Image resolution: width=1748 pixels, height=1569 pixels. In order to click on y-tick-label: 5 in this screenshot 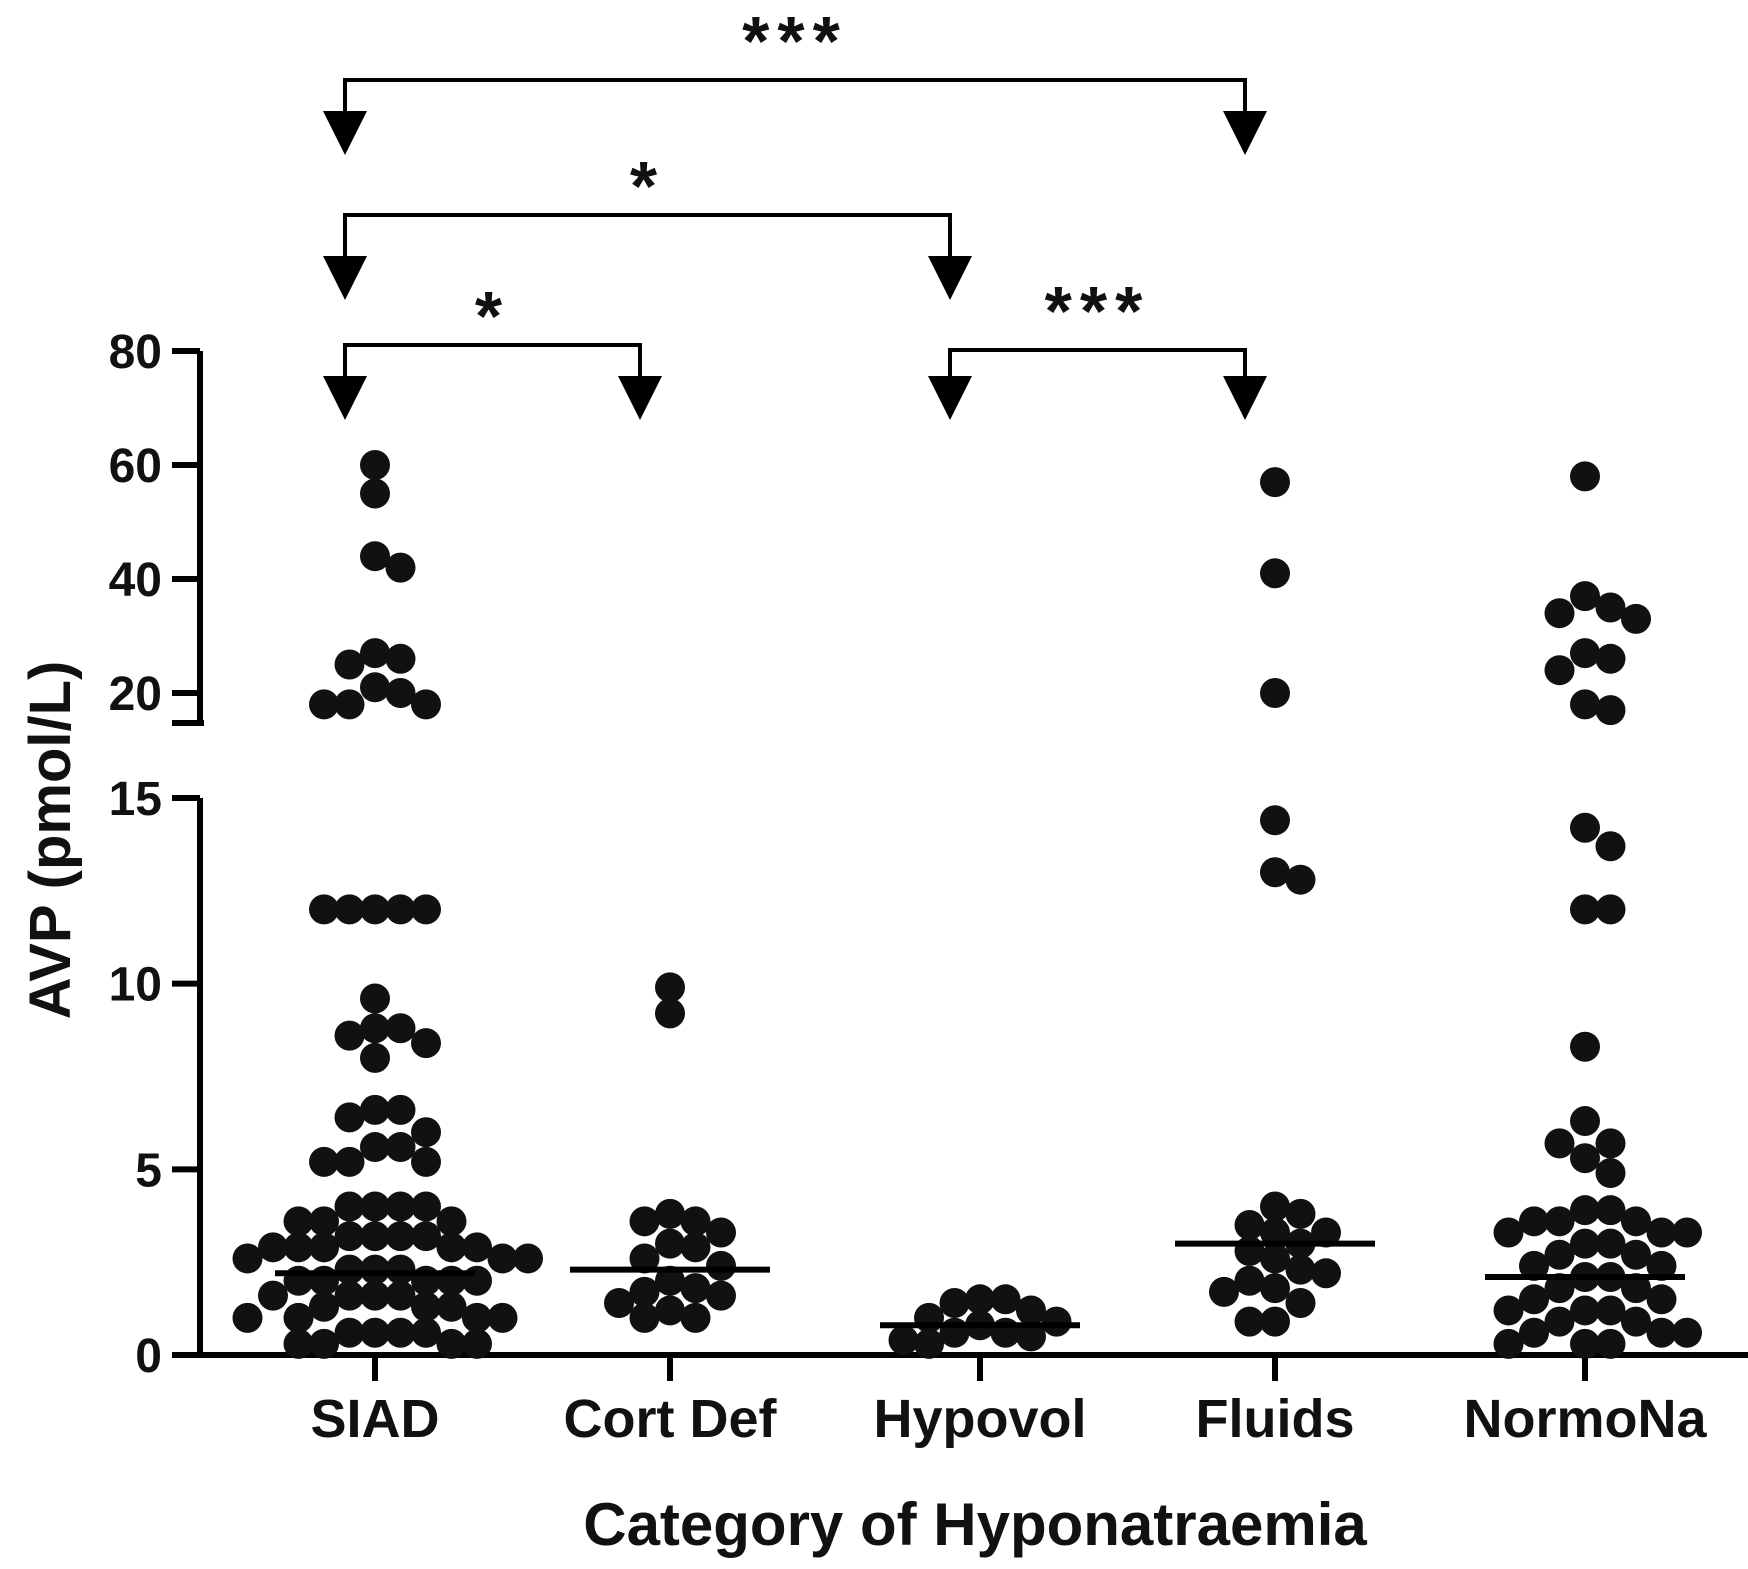, I will do `click(148, 1170)`.